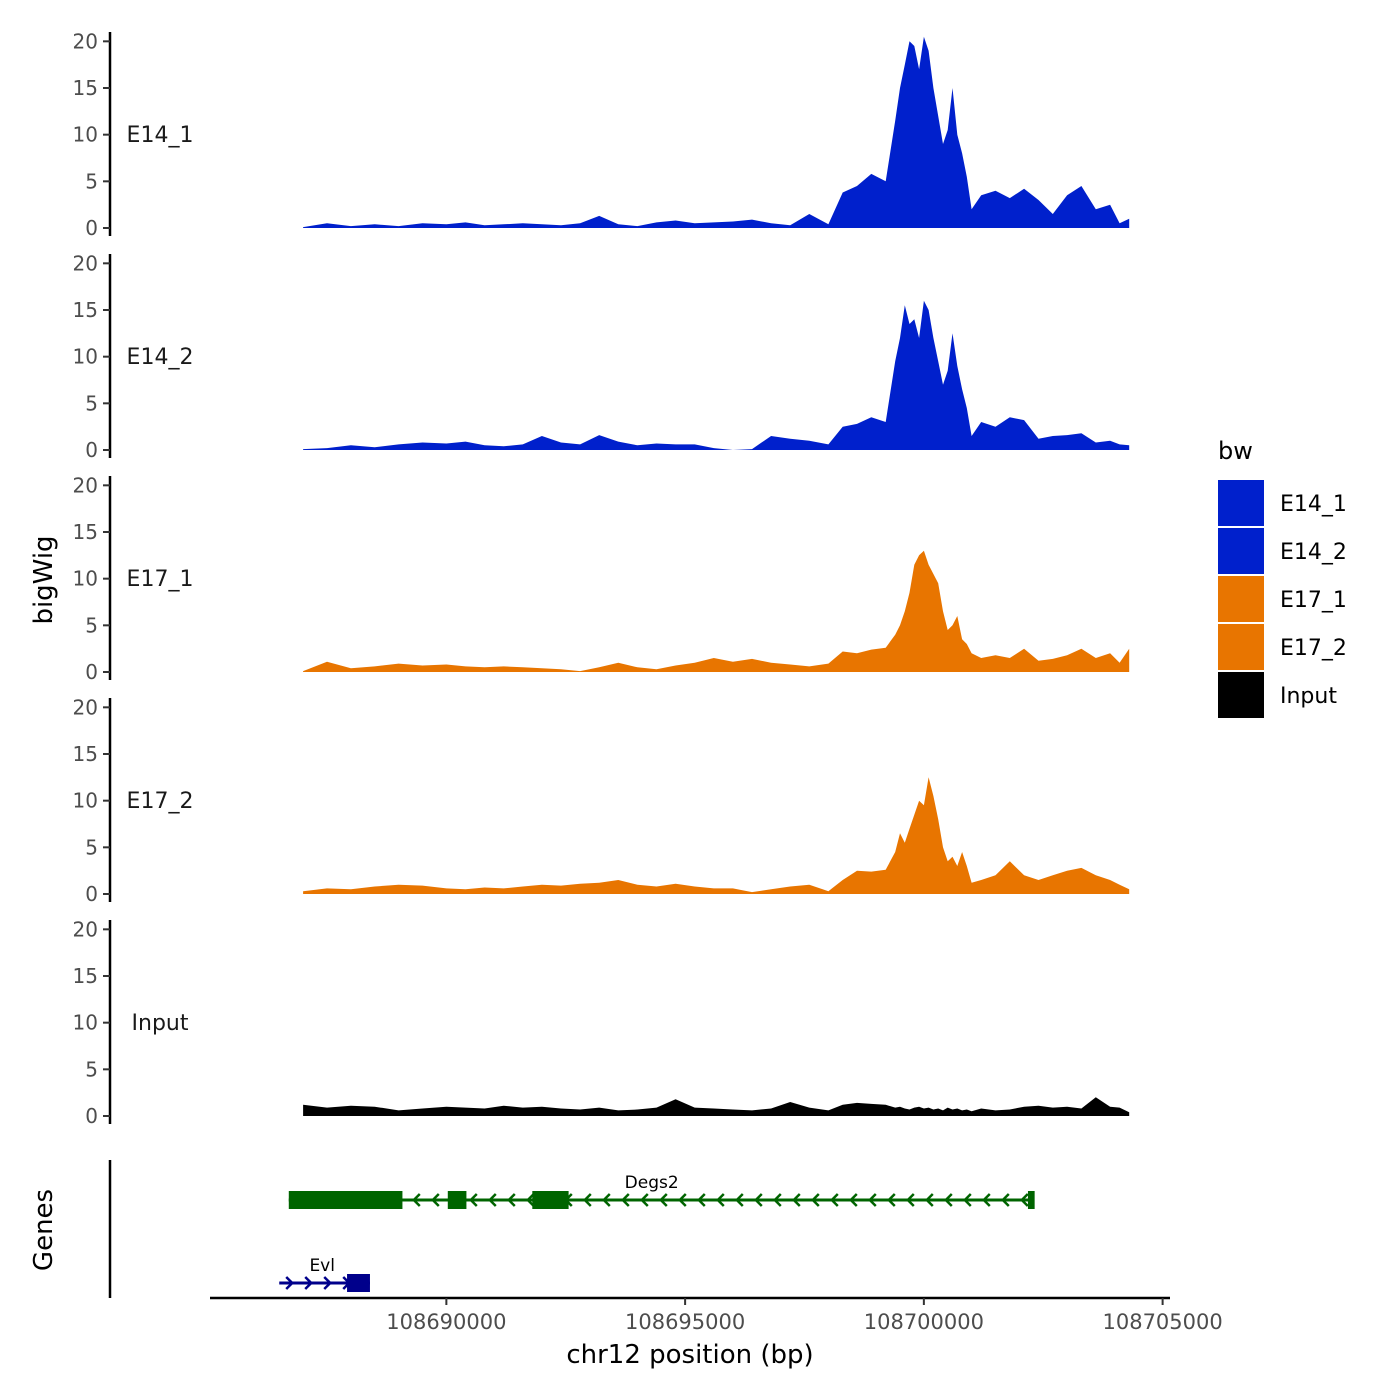  What do you see at coordinates (160, 801) in the screenshot?
I see `track-label: E17_2` at bounding box center [160, 801].